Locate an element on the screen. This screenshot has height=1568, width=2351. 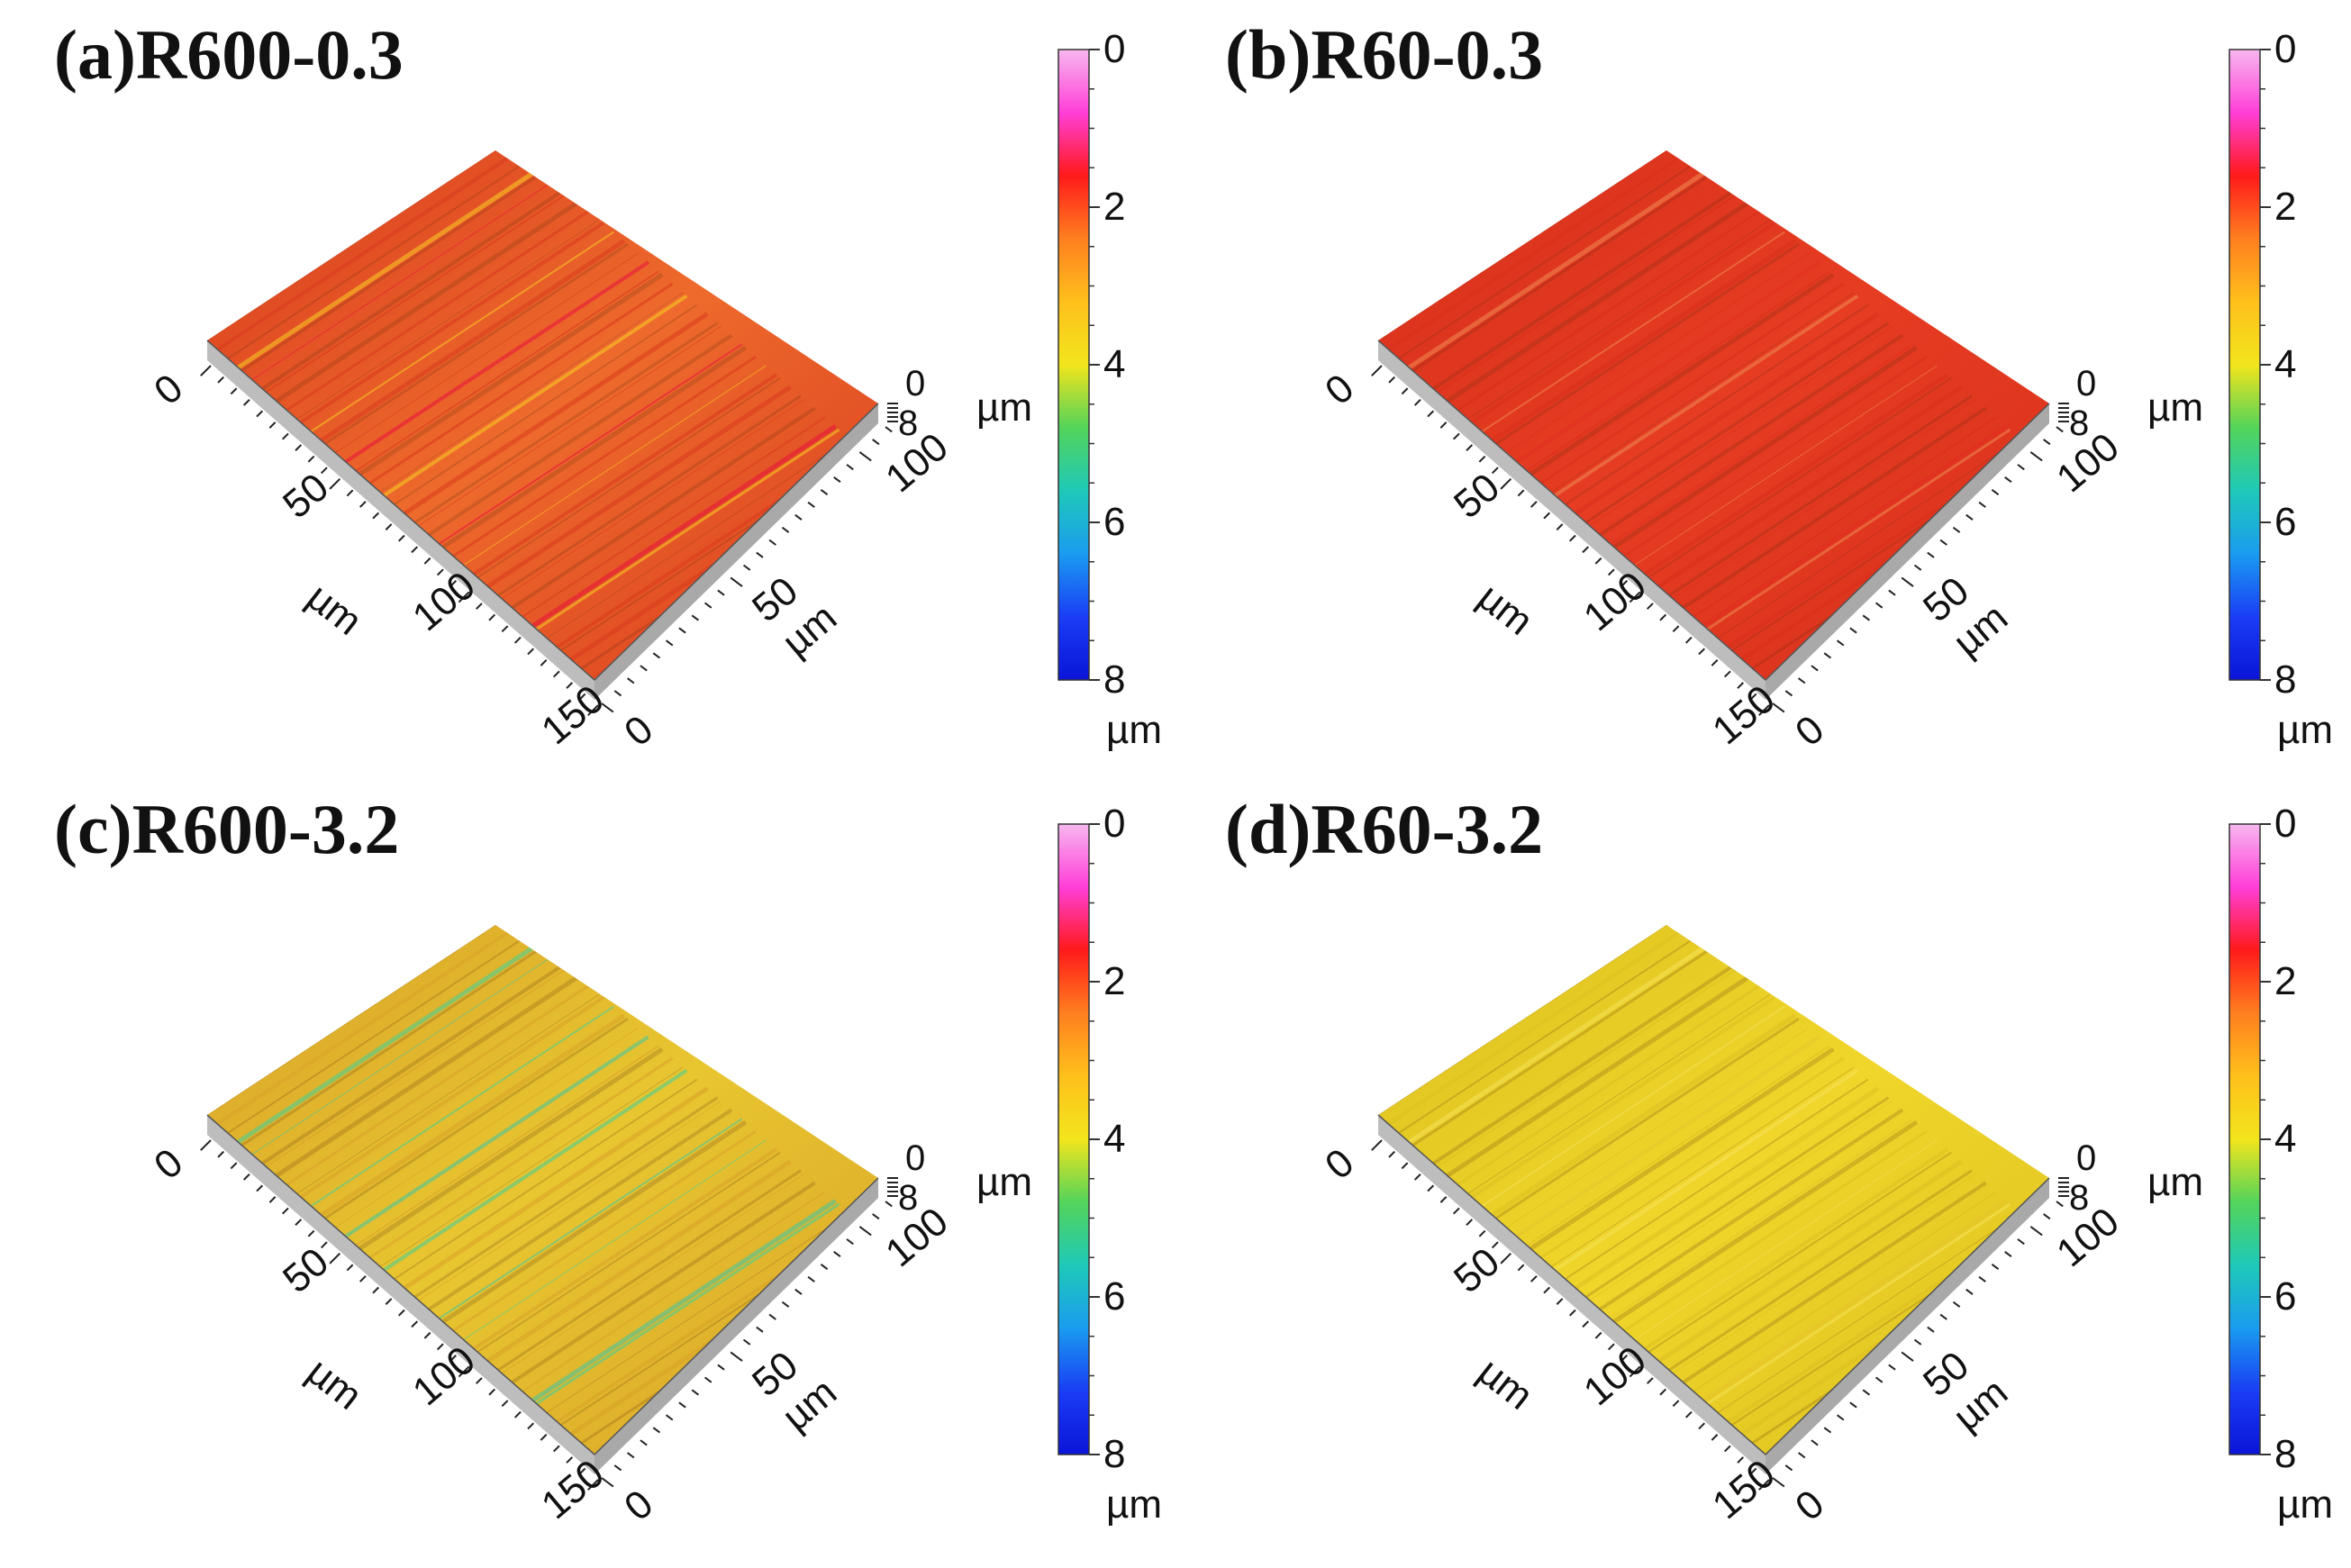
front-right-wall is located at coordinates (1907, 1326).